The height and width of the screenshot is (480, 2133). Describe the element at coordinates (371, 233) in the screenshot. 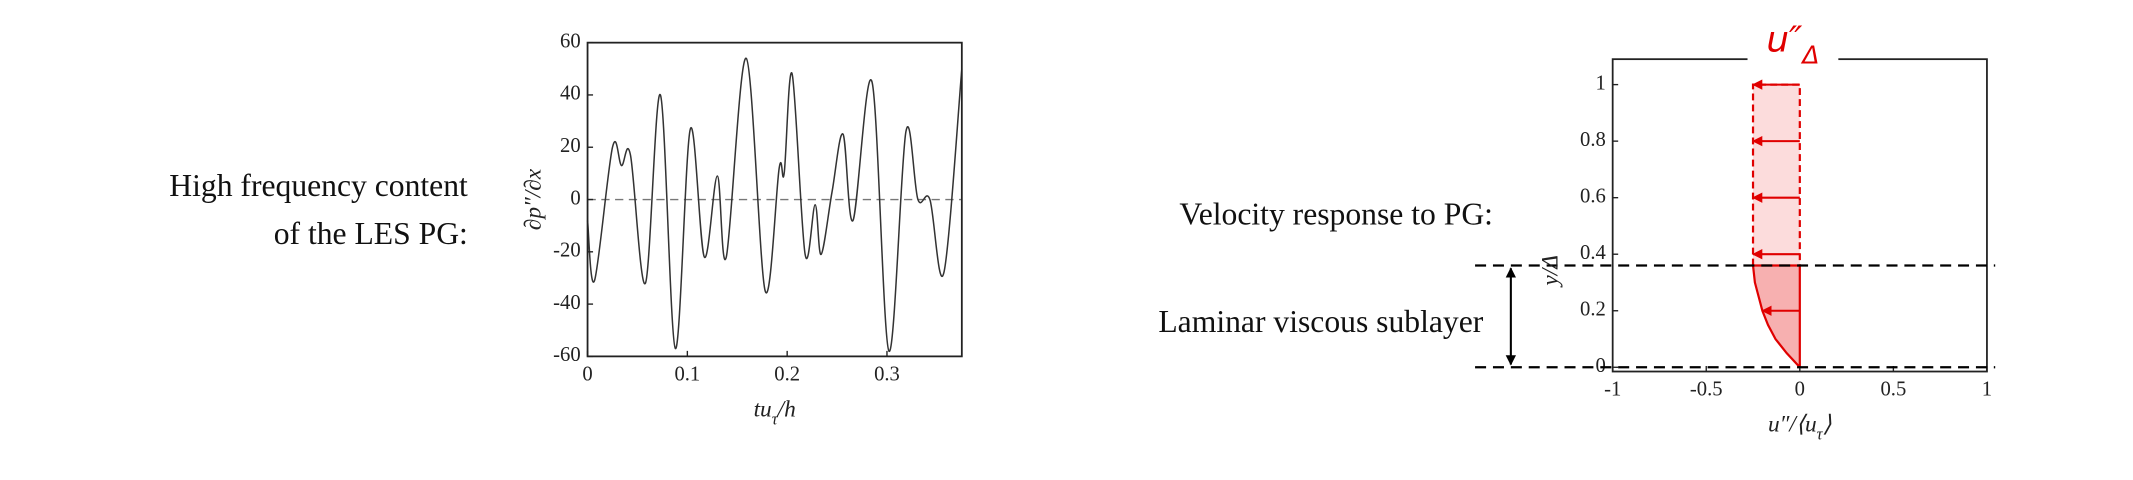

I see `annotation: of the LES PG:` at that location.